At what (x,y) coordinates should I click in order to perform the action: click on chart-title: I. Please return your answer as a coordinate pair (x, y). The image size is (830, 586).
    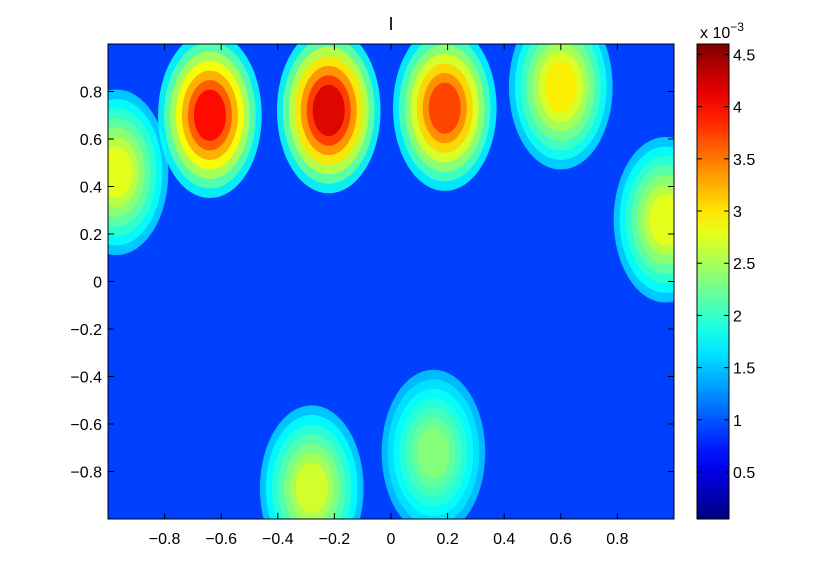
    Looking at the image, I should click on (390, 24).